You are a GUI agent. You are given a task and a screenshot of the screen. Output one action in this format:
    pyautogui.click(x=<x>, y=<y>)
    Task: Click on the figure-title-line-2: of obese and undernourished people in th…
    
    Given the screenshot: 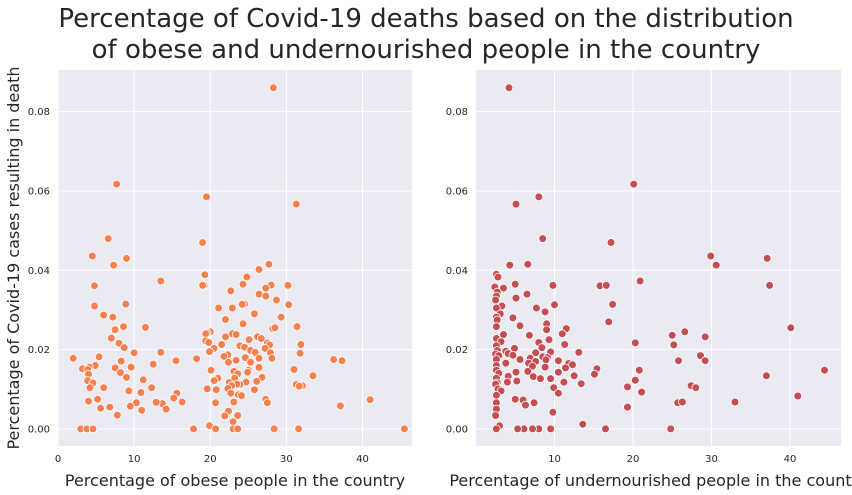 What is the action you would take?
    pyautogui.click(x=426, y=50)
    